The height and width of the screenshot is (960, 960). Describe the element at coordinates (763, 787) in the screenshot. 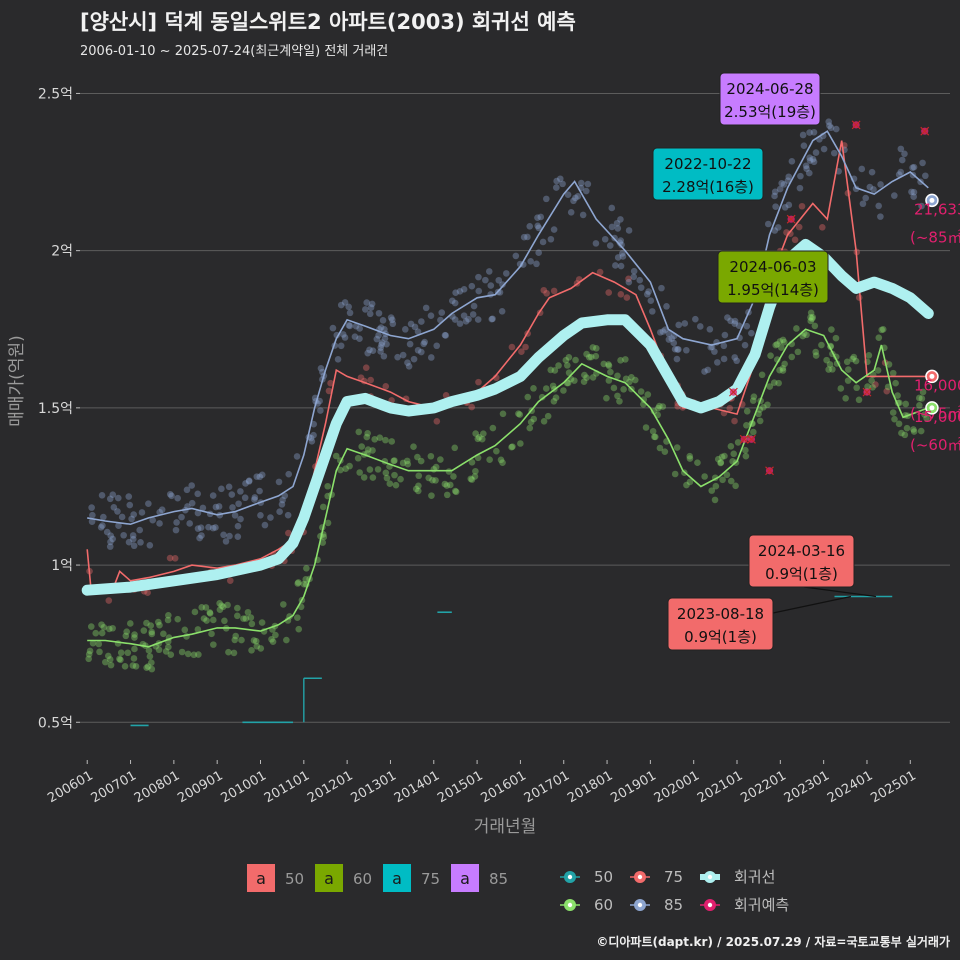

I see `x-tick-label: 202201` at that location.